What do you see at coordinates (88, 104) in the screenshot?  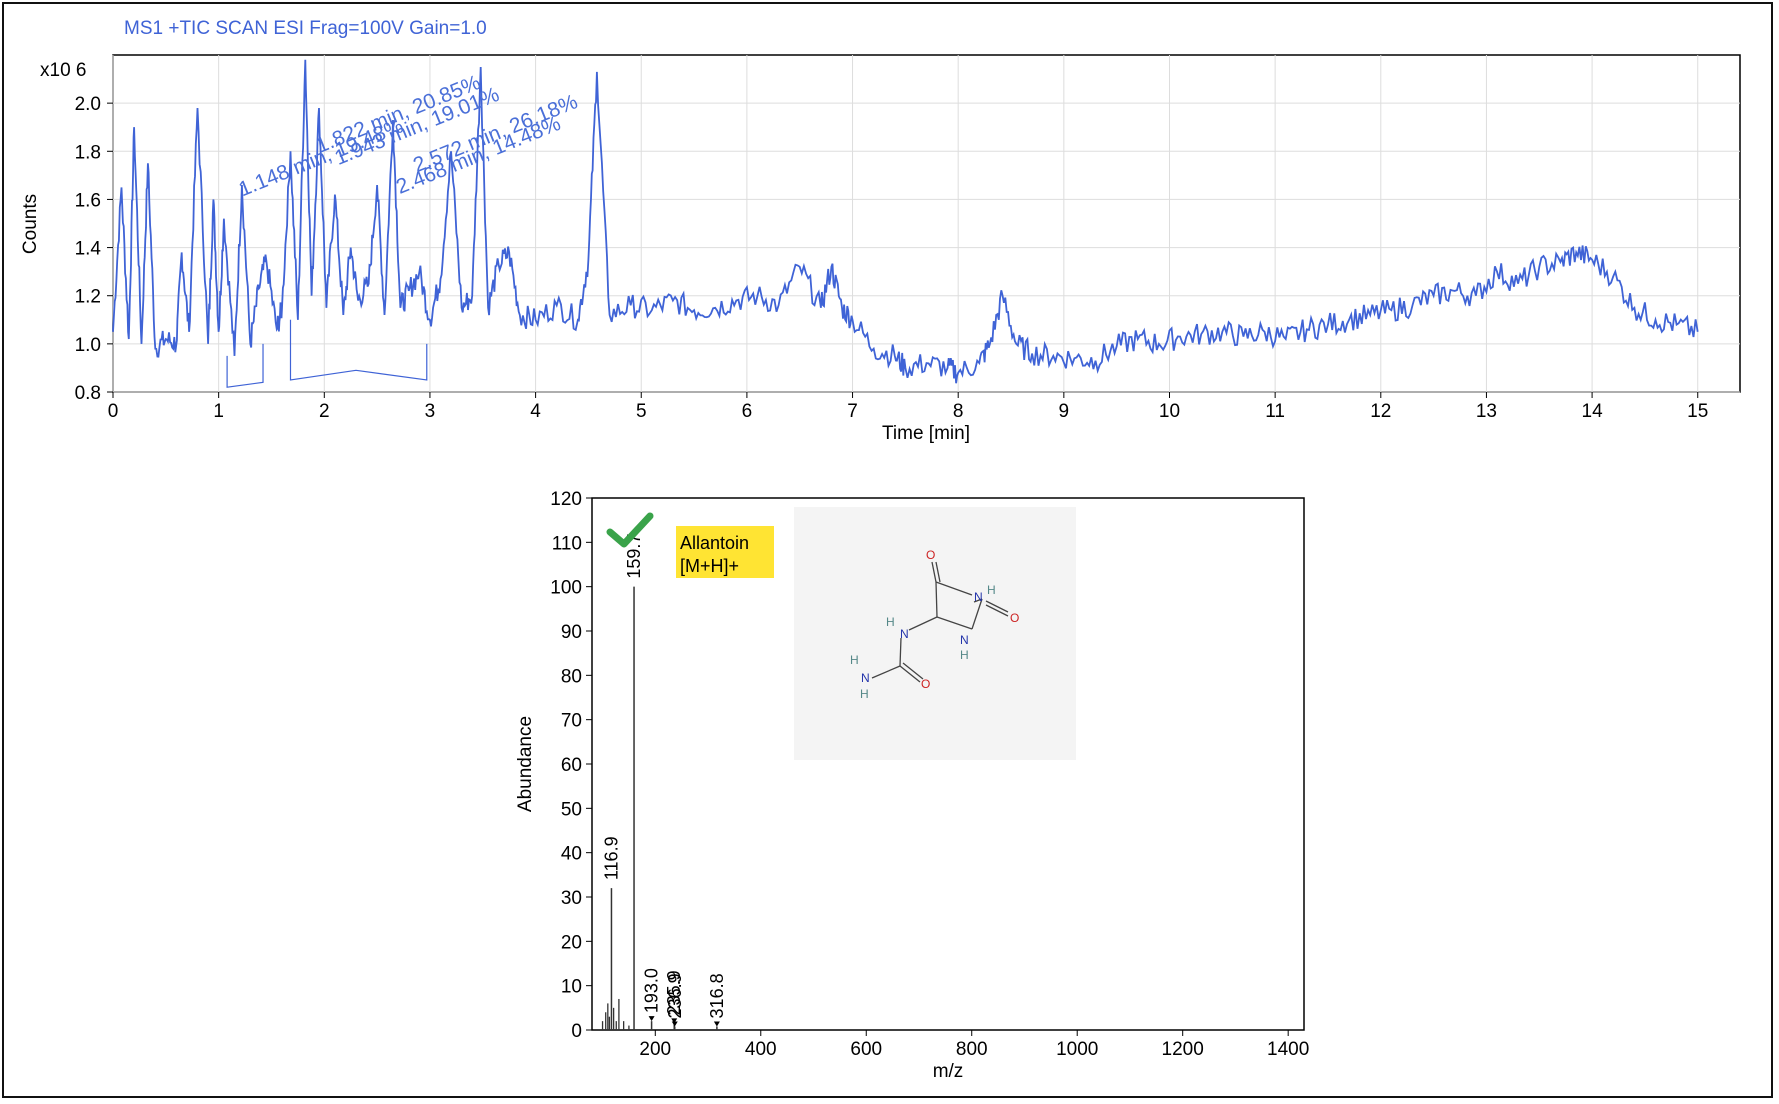 I see `tic-y-tick-label: 2.0` at bounding box center [88, 104].